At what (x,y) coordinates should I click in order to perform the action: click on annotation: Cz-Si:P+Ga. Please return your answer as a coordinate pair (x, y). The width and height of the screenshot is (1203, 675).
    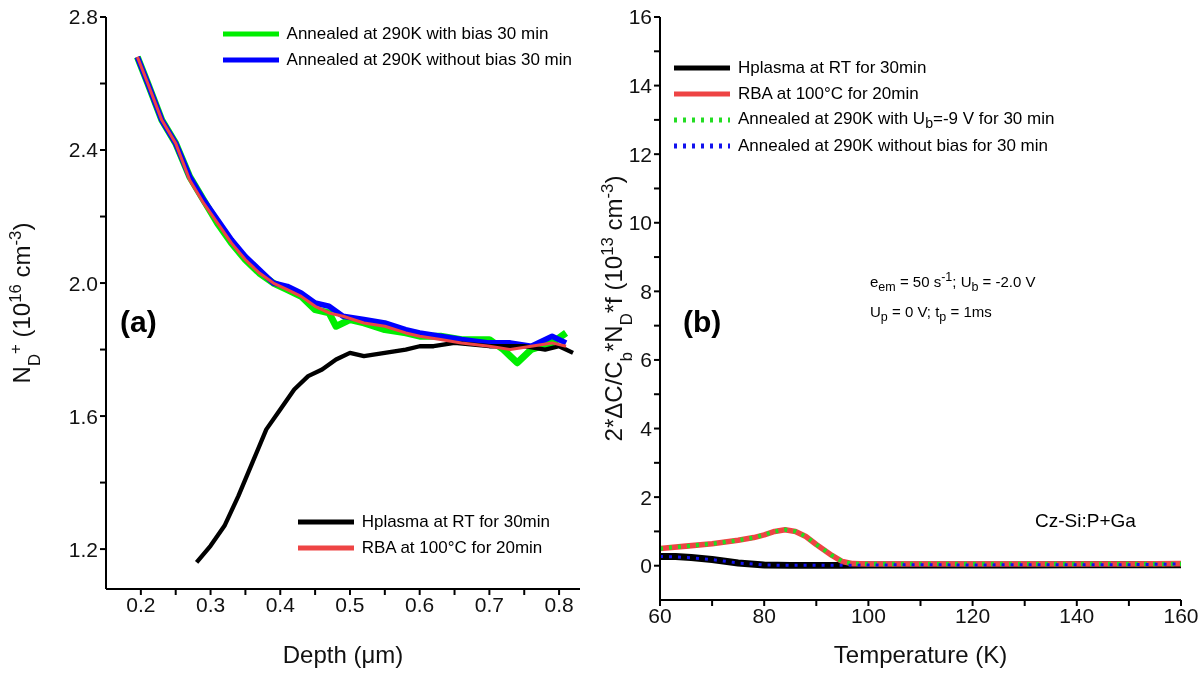
    Looking at the image, I should click on (1085, 521).